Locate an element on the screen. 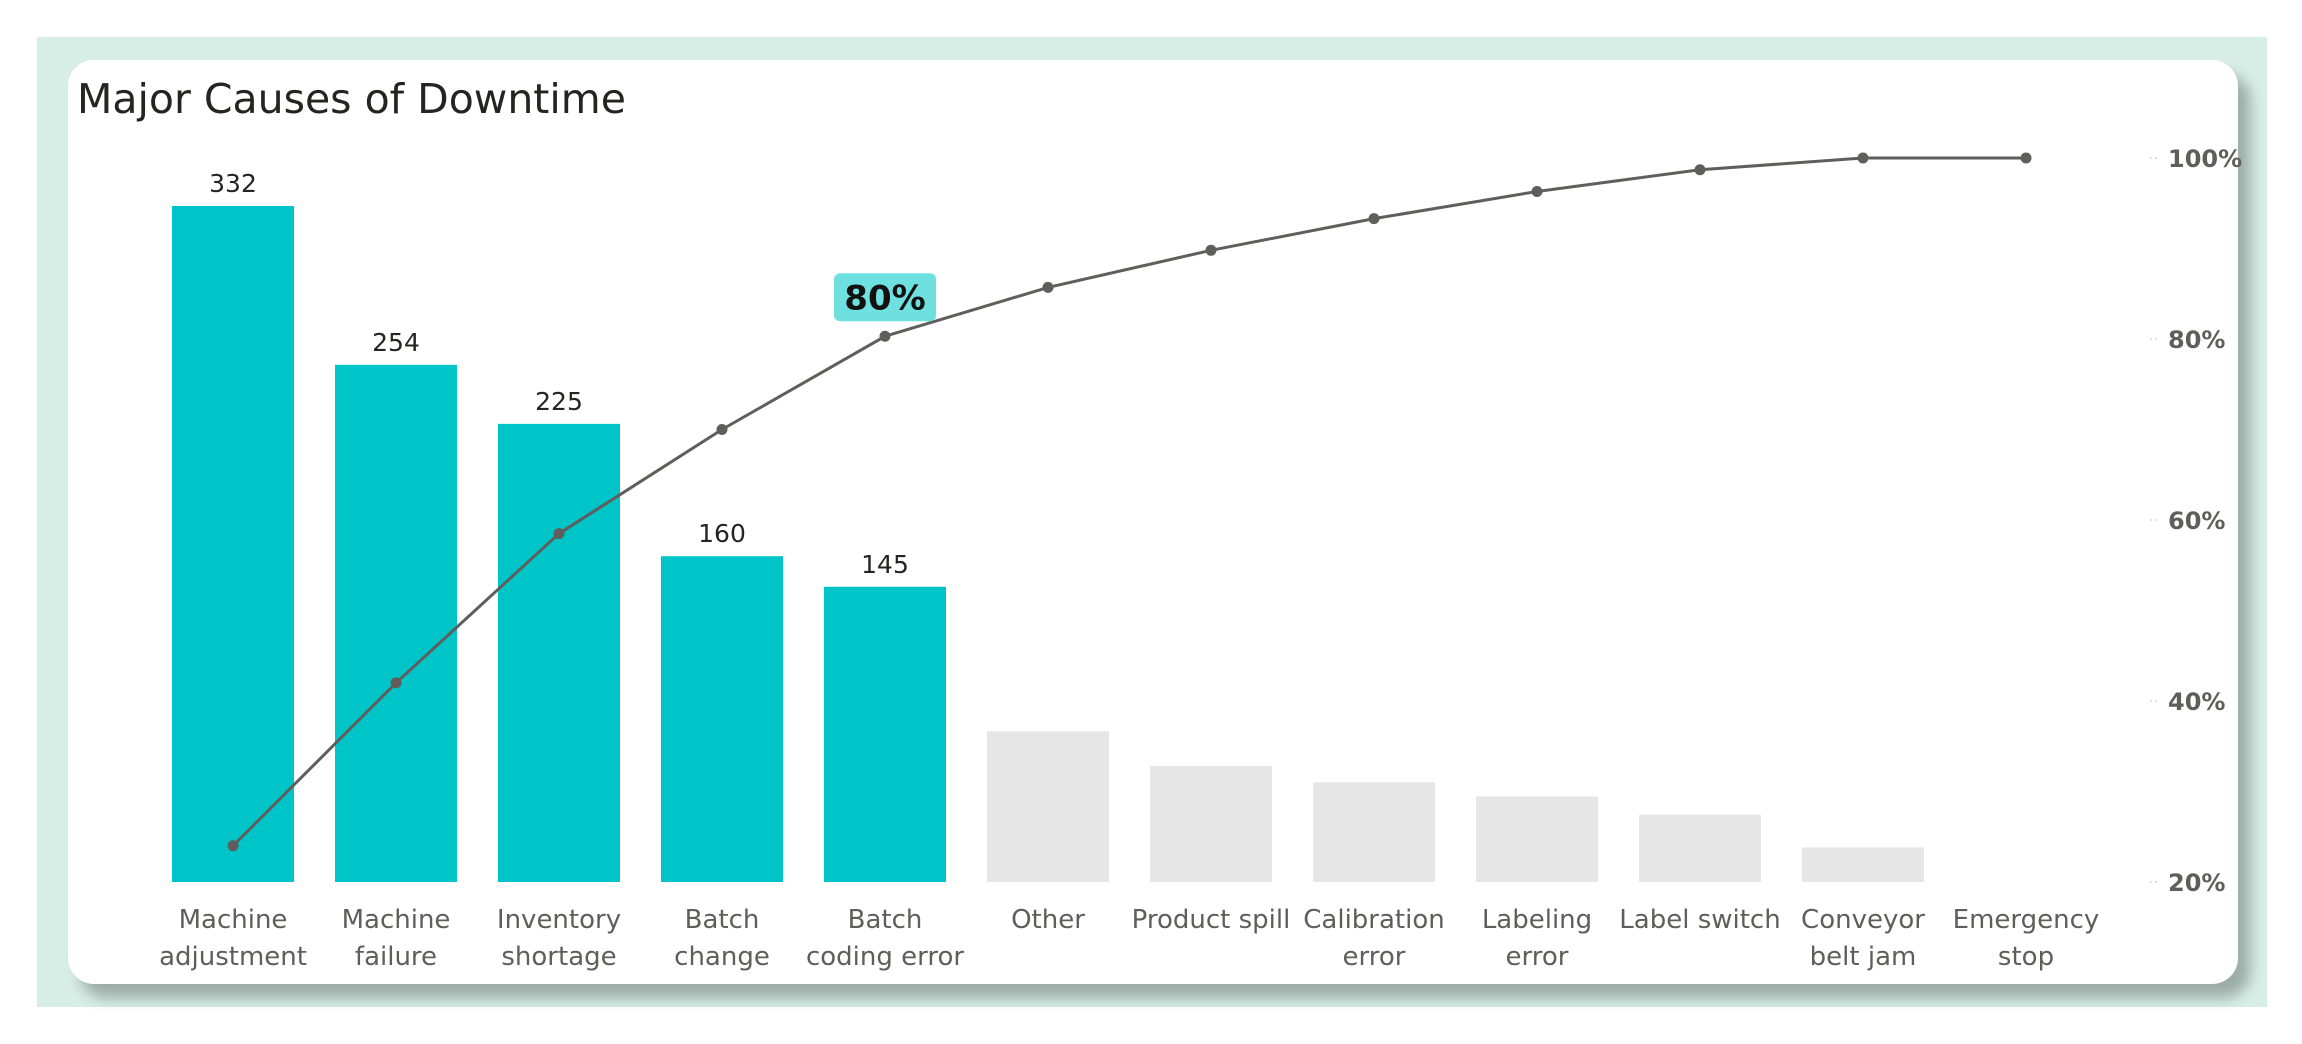 The width and height of the screenshot is (2302, 1044). data-label-3: 160 is located at coordinates (722, 533).